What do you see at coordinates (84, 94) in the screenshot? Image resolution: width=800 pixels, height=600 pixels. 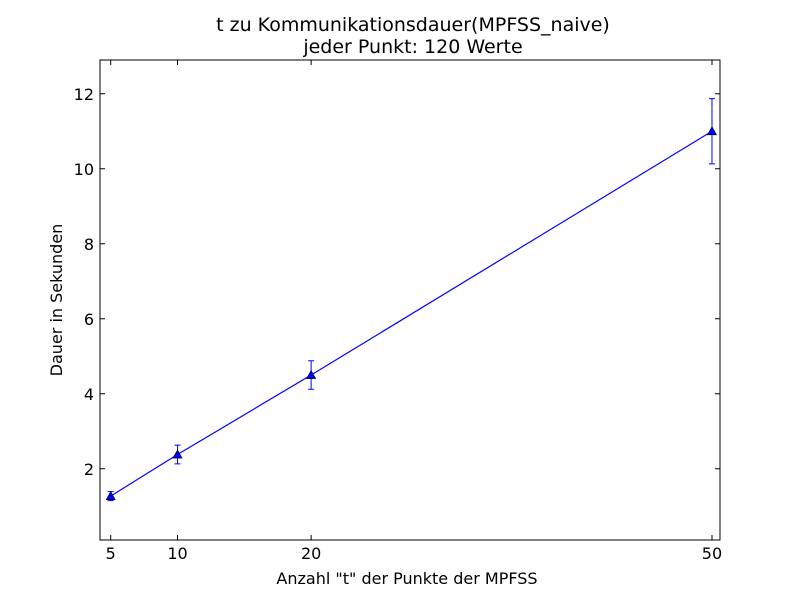 I see `y-tick-label: 12` at bounding box center [84, 94].